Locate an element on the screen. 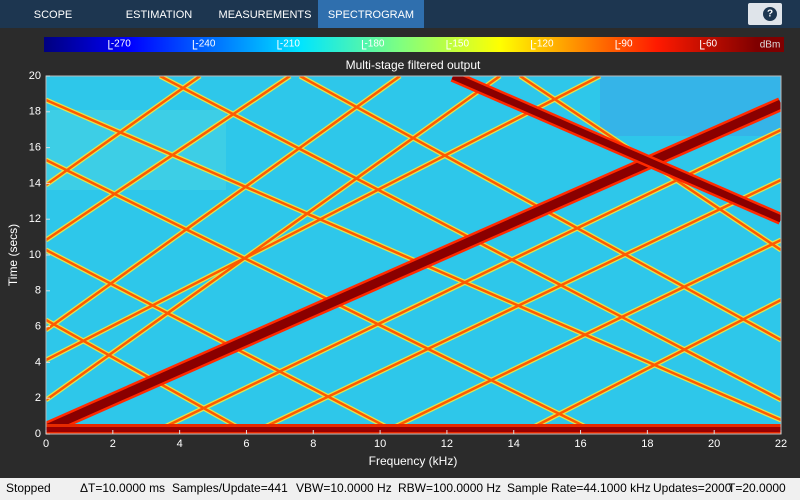 The width and height of the screenshot is (800, 500). colorbar-tick-label: -90 is located at coordinates (625, 44).